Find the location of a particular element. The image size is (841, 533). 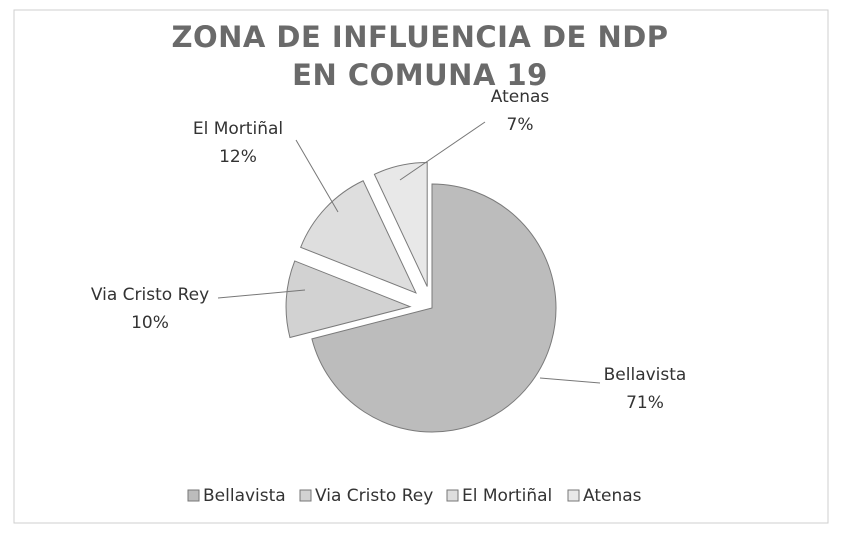

slice-value: 10% is located at coordinates (150, 323).